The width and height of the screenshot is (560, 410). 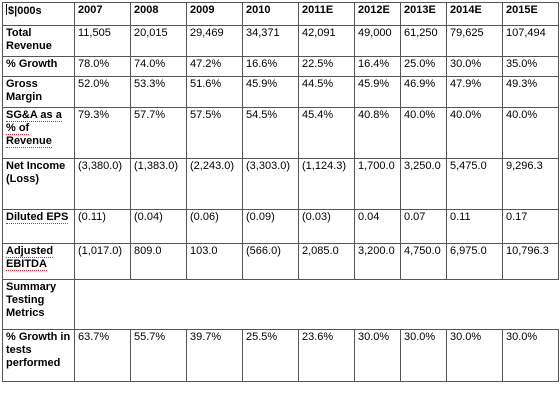 What do you see at coordinates (270, 14) in the screenshot?
I see `year-header: 2010` at bounding box center [270, 14].